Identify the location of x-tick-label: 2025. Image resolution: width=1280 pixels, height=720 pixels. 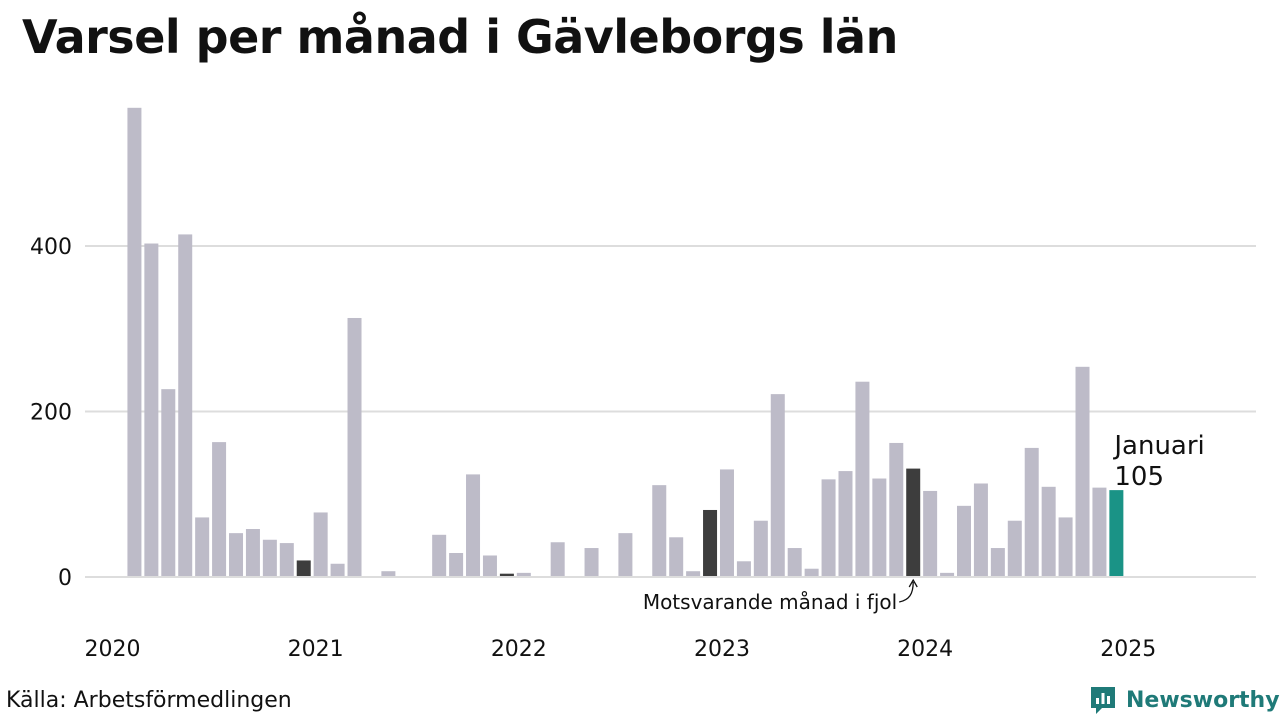
(1128, 649).